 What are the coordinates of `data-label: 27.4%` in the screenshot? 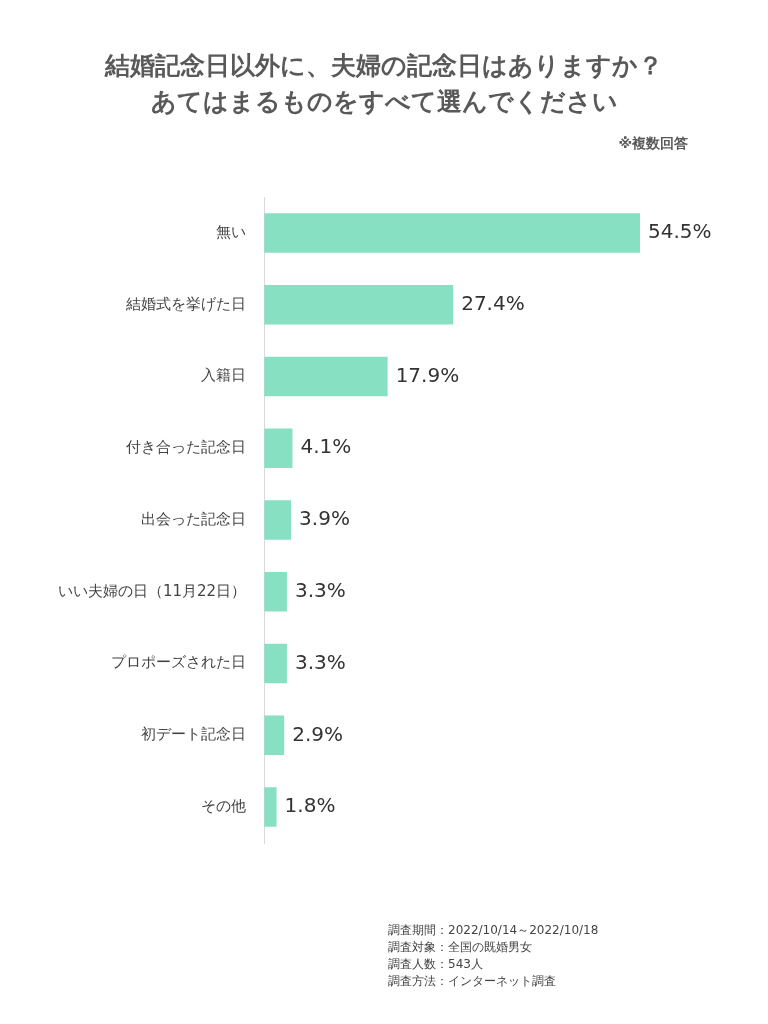 It's located at (493, 302).